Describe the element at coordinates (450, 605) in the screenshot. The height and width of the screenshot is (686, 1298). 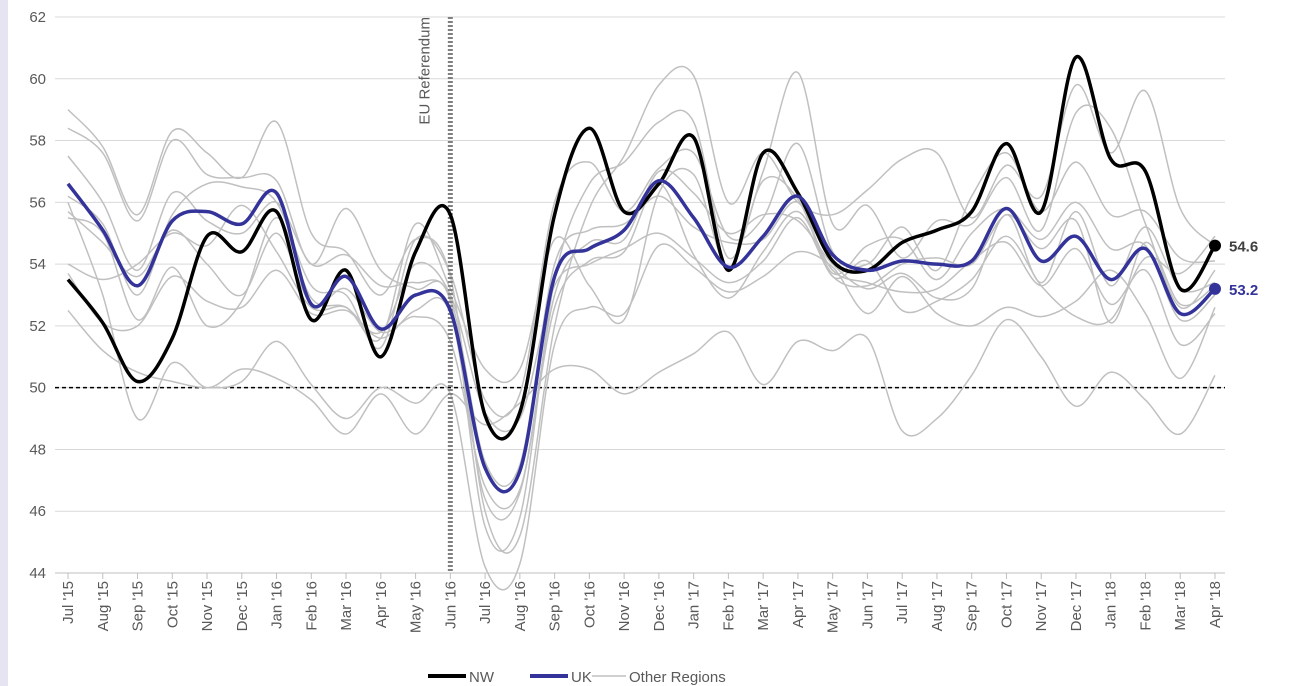
I see `x-tick-label: Jun '16` at that location.